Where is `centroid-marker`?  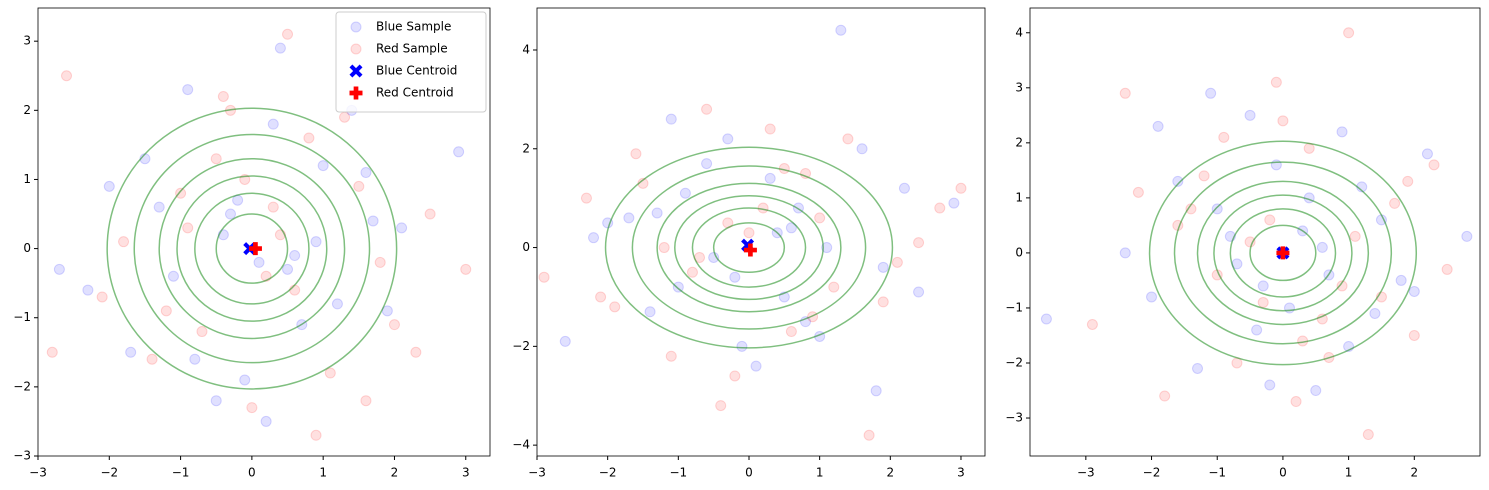 centroid-marker is located at coordinates (1283, 253).